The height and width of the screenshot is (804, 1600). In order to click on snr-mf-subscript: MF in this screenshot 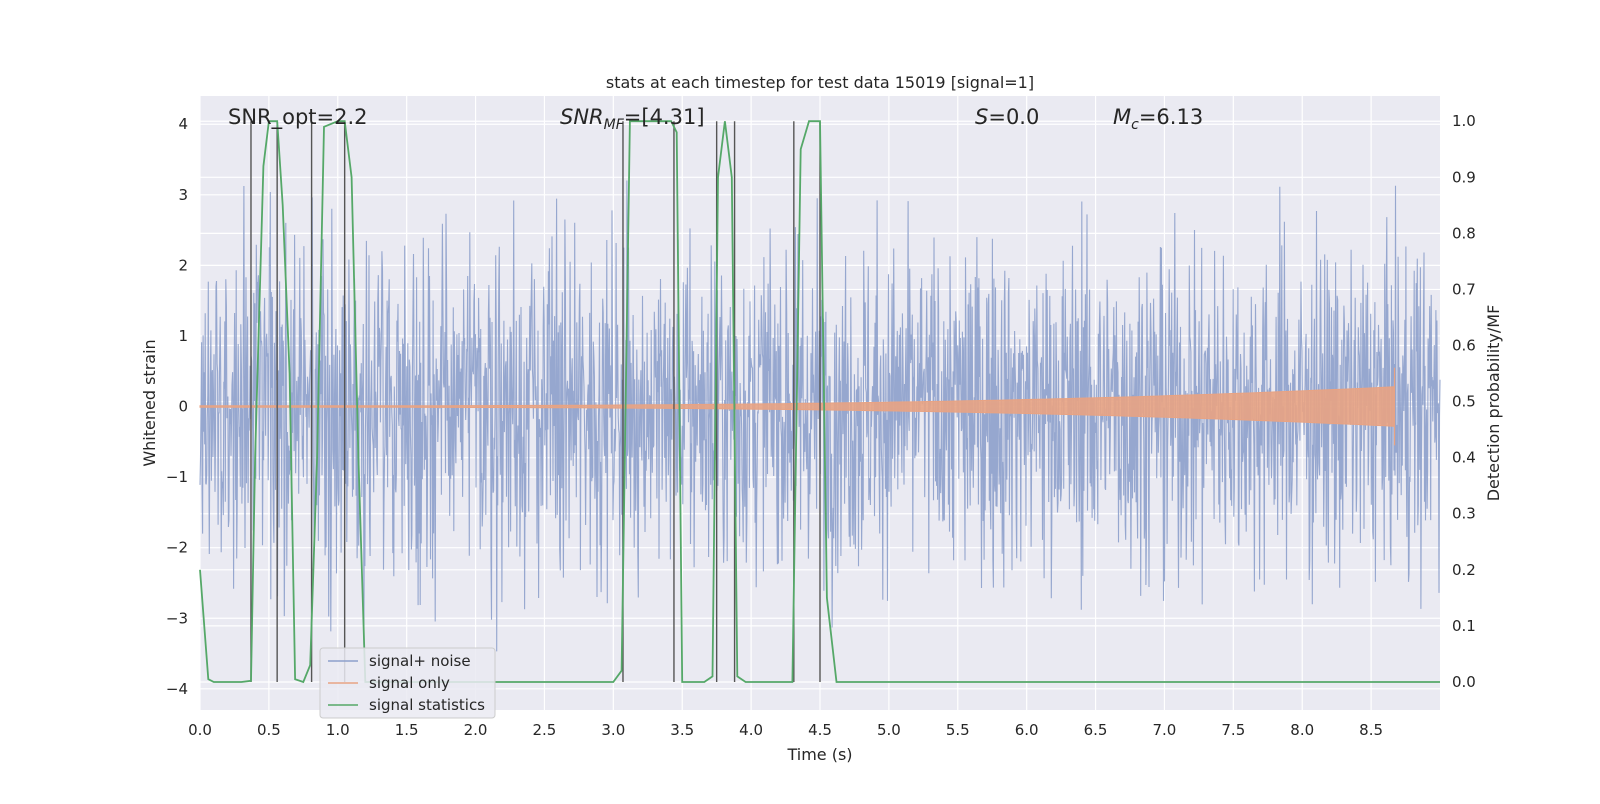, I will do `click(614, 125)`.